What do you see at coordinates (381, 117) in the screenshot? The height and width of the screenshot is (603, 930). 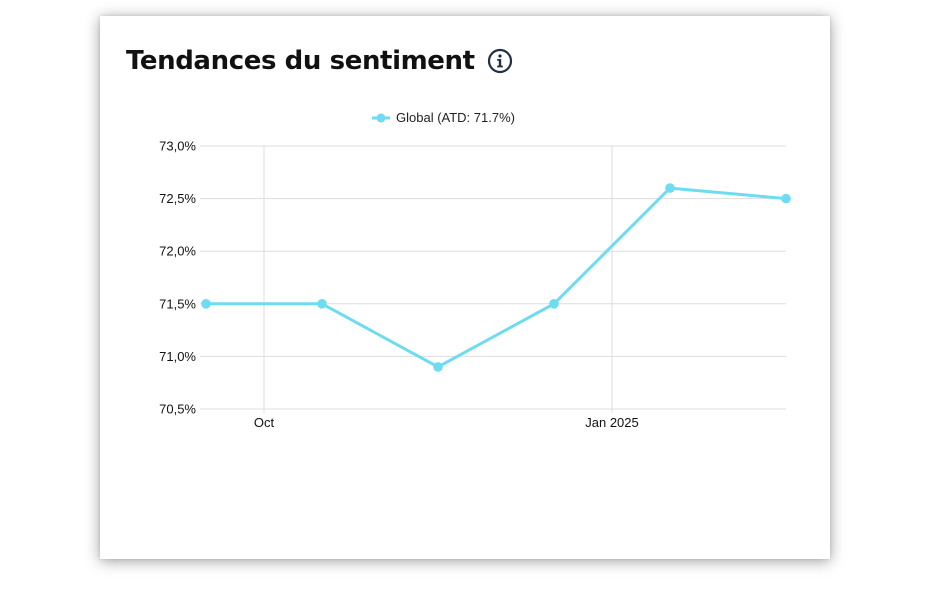 I see `legend-swatch-icon` at bounding box center [381, 117].